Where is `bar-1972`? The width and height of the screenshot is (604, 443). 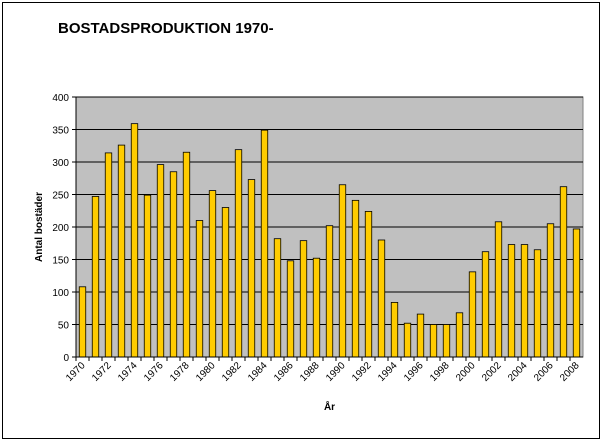 bar-1972 is located at coordinates (108, 255).